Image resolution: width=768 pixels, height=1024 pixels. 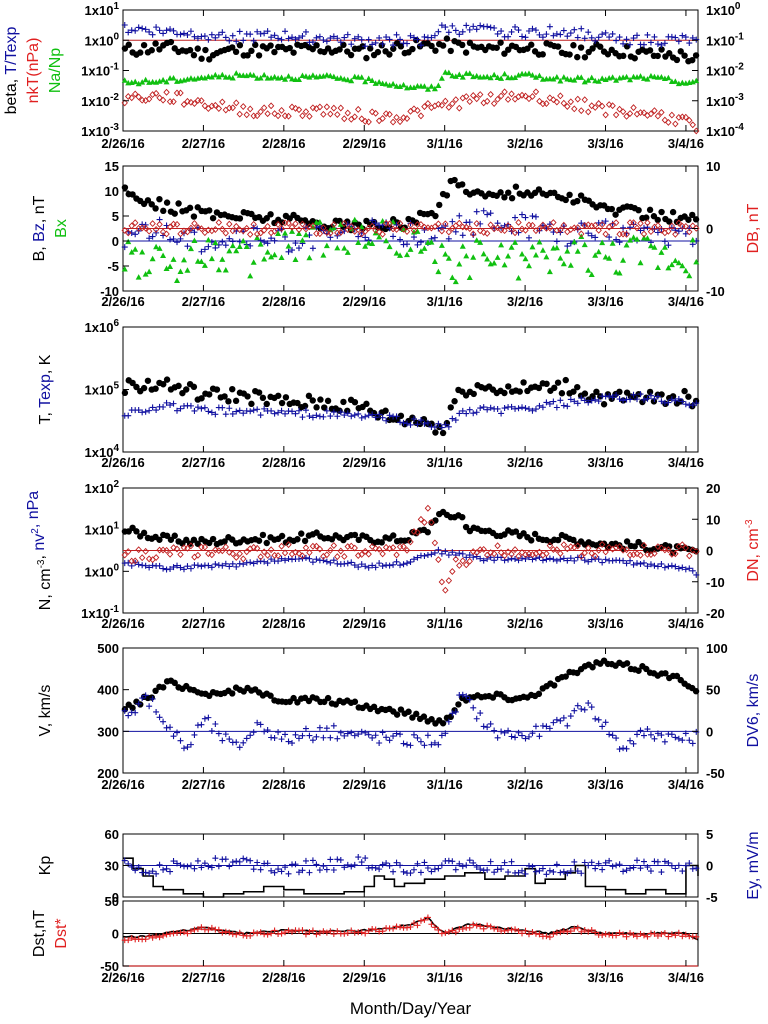 What do you see at coordinates (115, 934) in the screenshot?
I see `y-tick-label: 0` at bounding box center [115, 934].